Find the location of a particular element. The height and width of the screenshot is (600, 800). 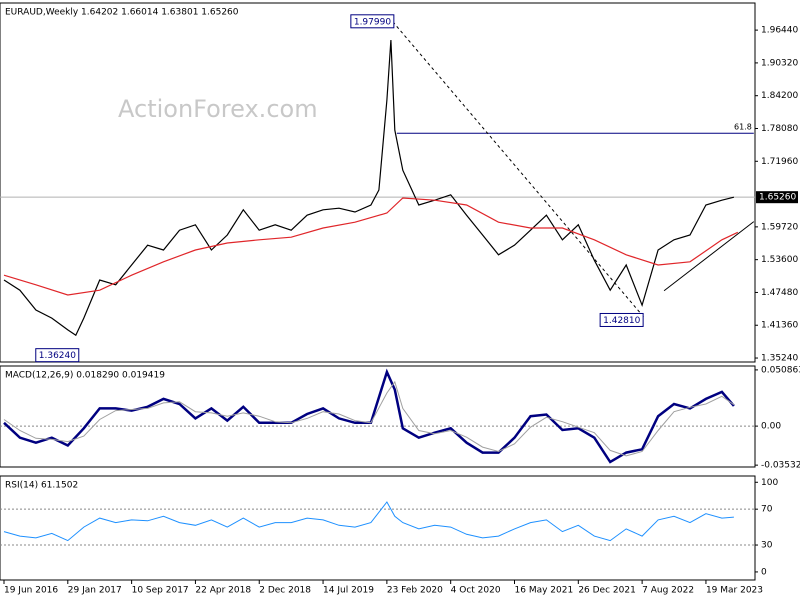

y-tick-label: 1.84200 is located at coordinates (779, 96).